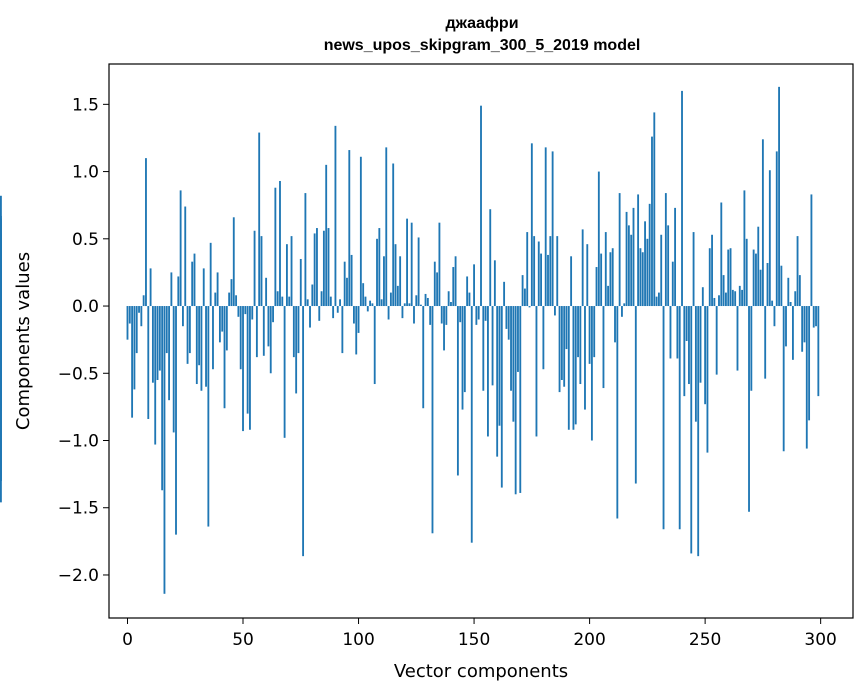 The height and width of the screenshot is (696, 867). I want to click on y-tick-label: −1.5, so click(78, 509).